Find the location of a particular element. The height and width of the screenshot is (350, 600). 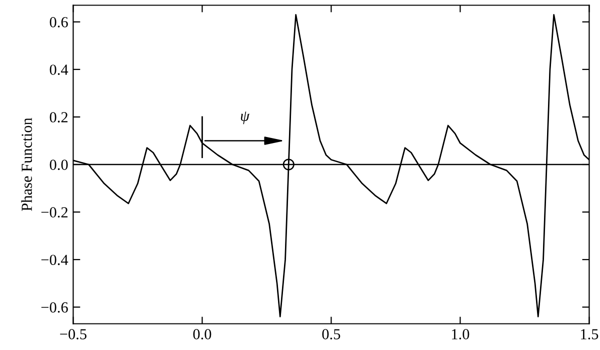

x-tick-label: 1.5 is located at coordinates (589, 334).